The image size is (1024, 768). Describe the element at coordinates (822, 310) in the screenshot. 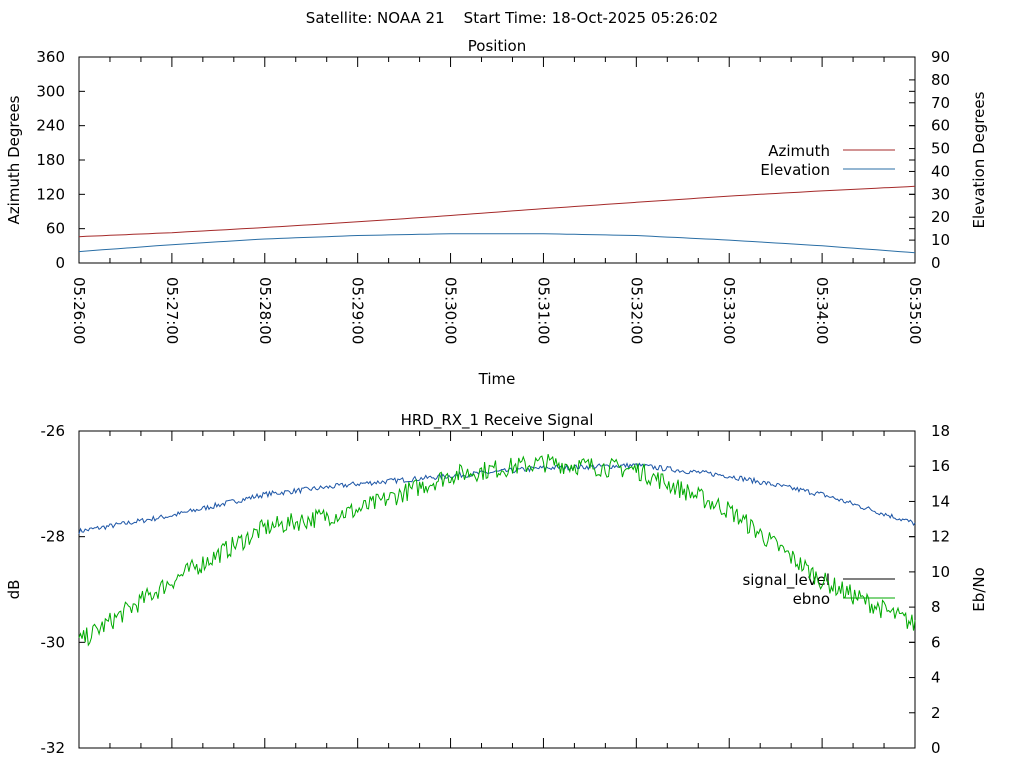

I see `x-tick-label: 05:34:00` at that location.